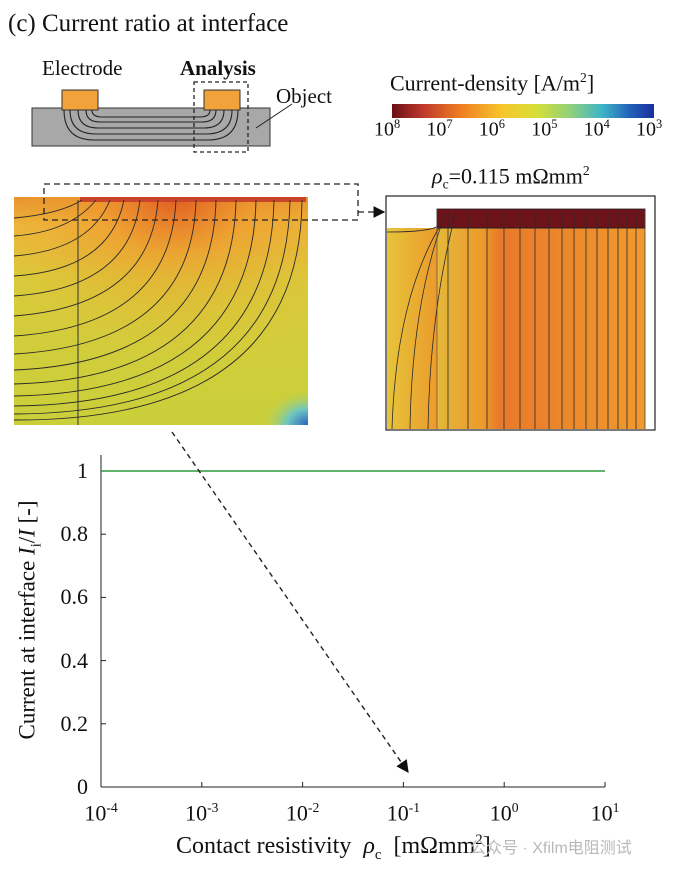  I want to click on field-plot-zoom, so click(520, 313).